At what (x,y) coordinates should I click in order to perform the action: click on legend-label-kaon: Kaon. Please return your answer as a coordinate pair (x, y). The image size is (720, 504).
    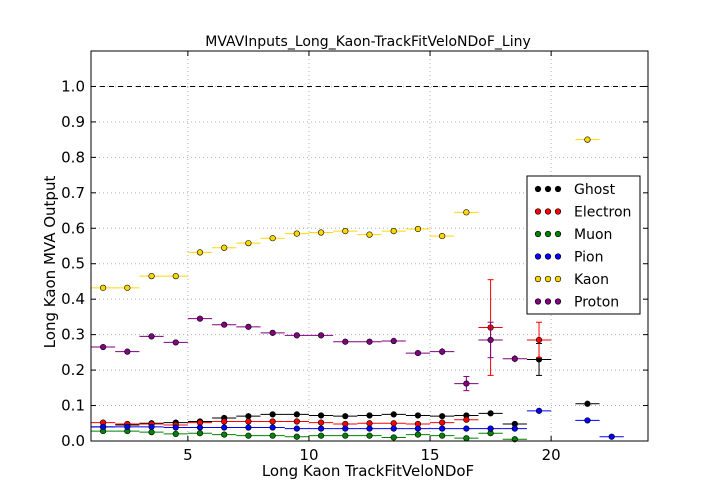
    Looking at the image, I should click on (591, 280).